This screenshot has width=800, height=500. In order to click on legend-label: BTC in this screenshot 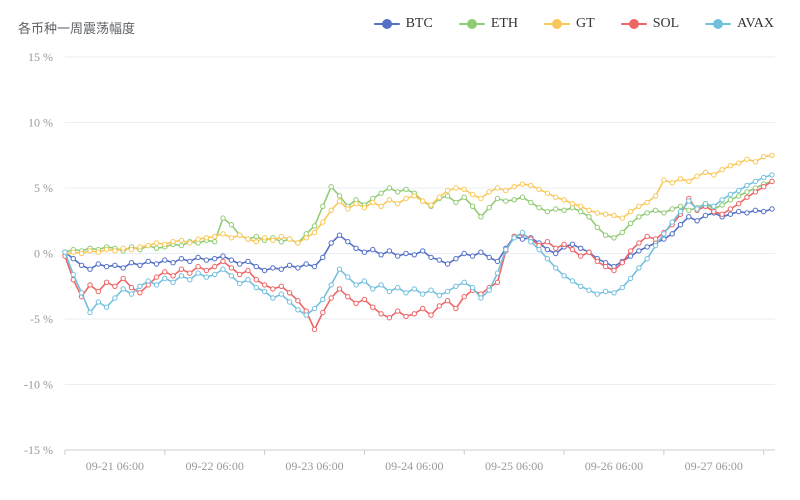, I will do `click(419, 23)`.